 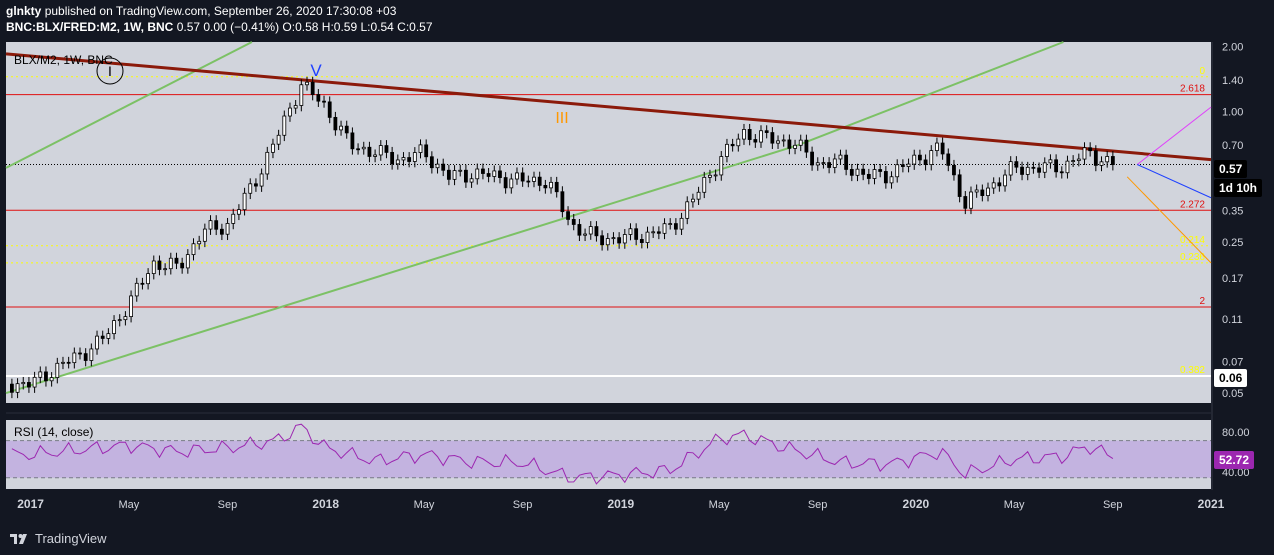 What do you see at coordinates (58, 538) in the screenshot?
I see `tradingview-logo: TradingView` at bounding box center [58, 538].